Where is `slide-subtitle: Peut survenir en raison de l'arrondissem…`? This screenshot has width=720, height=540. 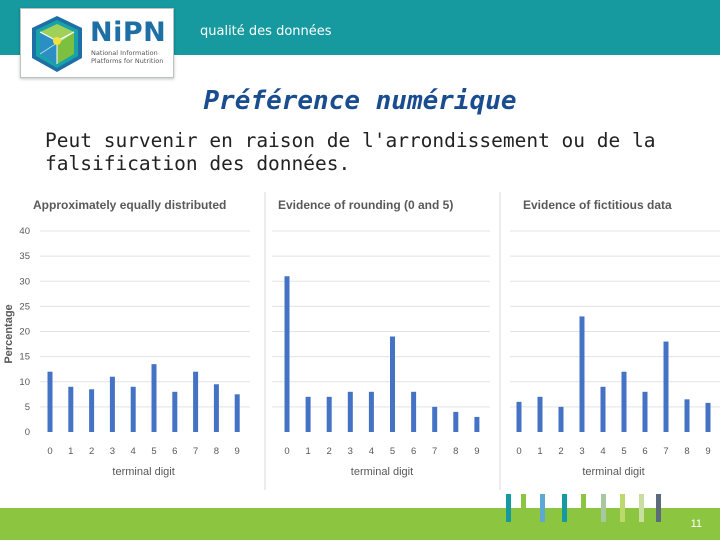
slide-subtitle: Peut survenir en raison de l'arrondissem… is located at coordinates (350, 152).